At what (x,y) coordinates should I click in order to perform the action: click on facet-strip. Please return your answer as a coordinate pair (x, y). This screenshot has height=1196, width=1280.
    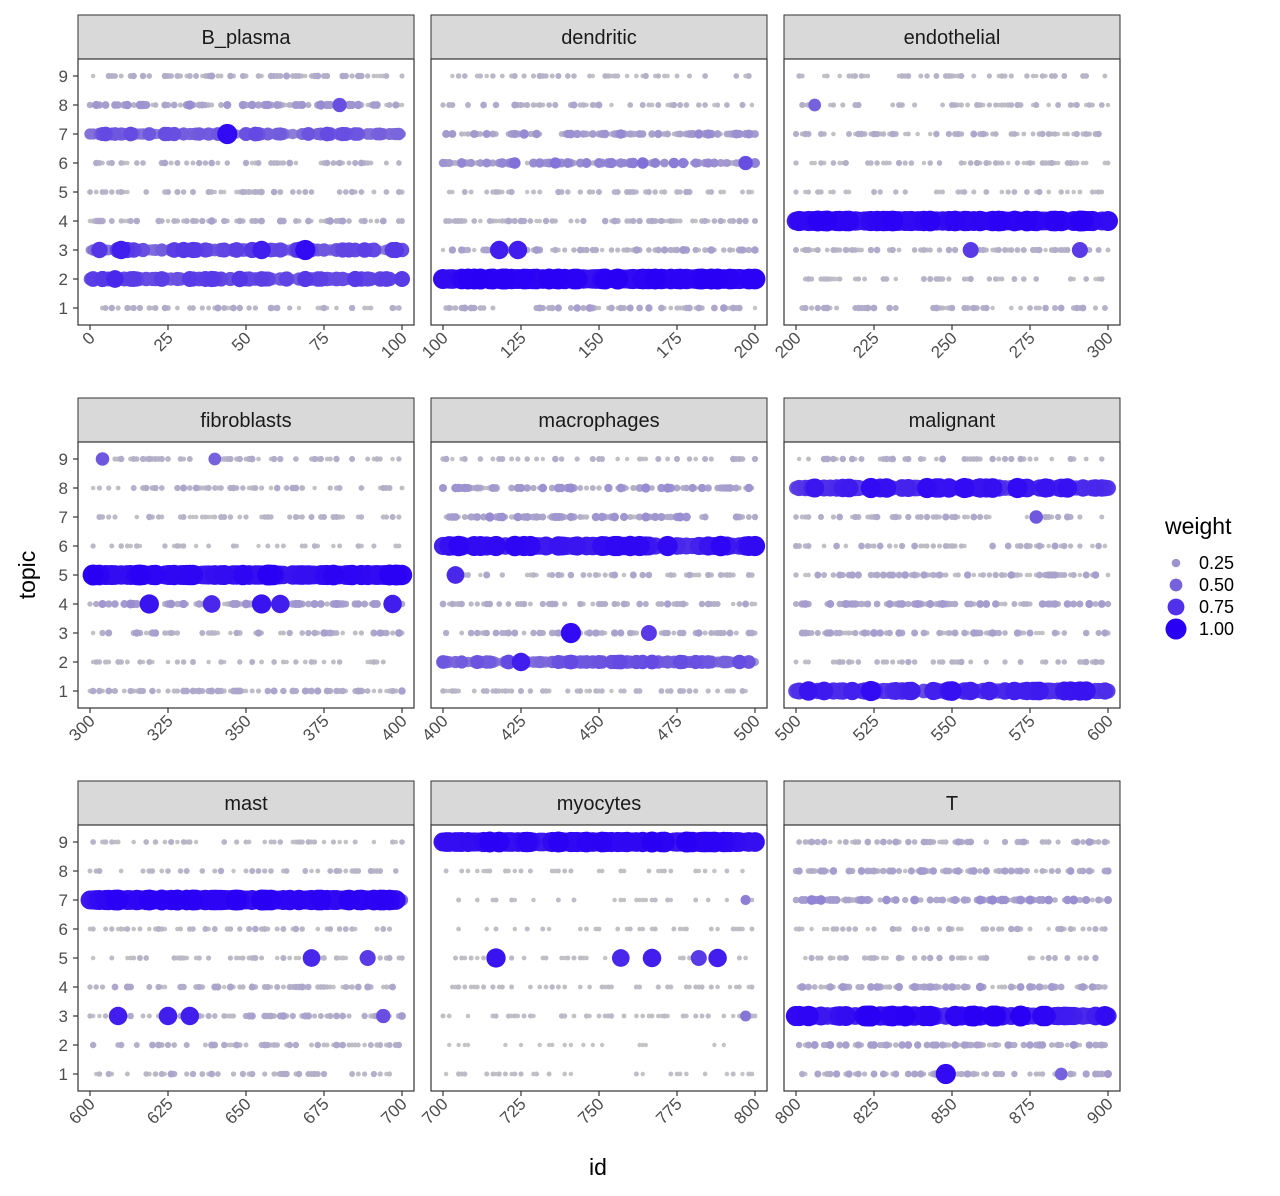
    Looking at the image, I should click on (246, 37).